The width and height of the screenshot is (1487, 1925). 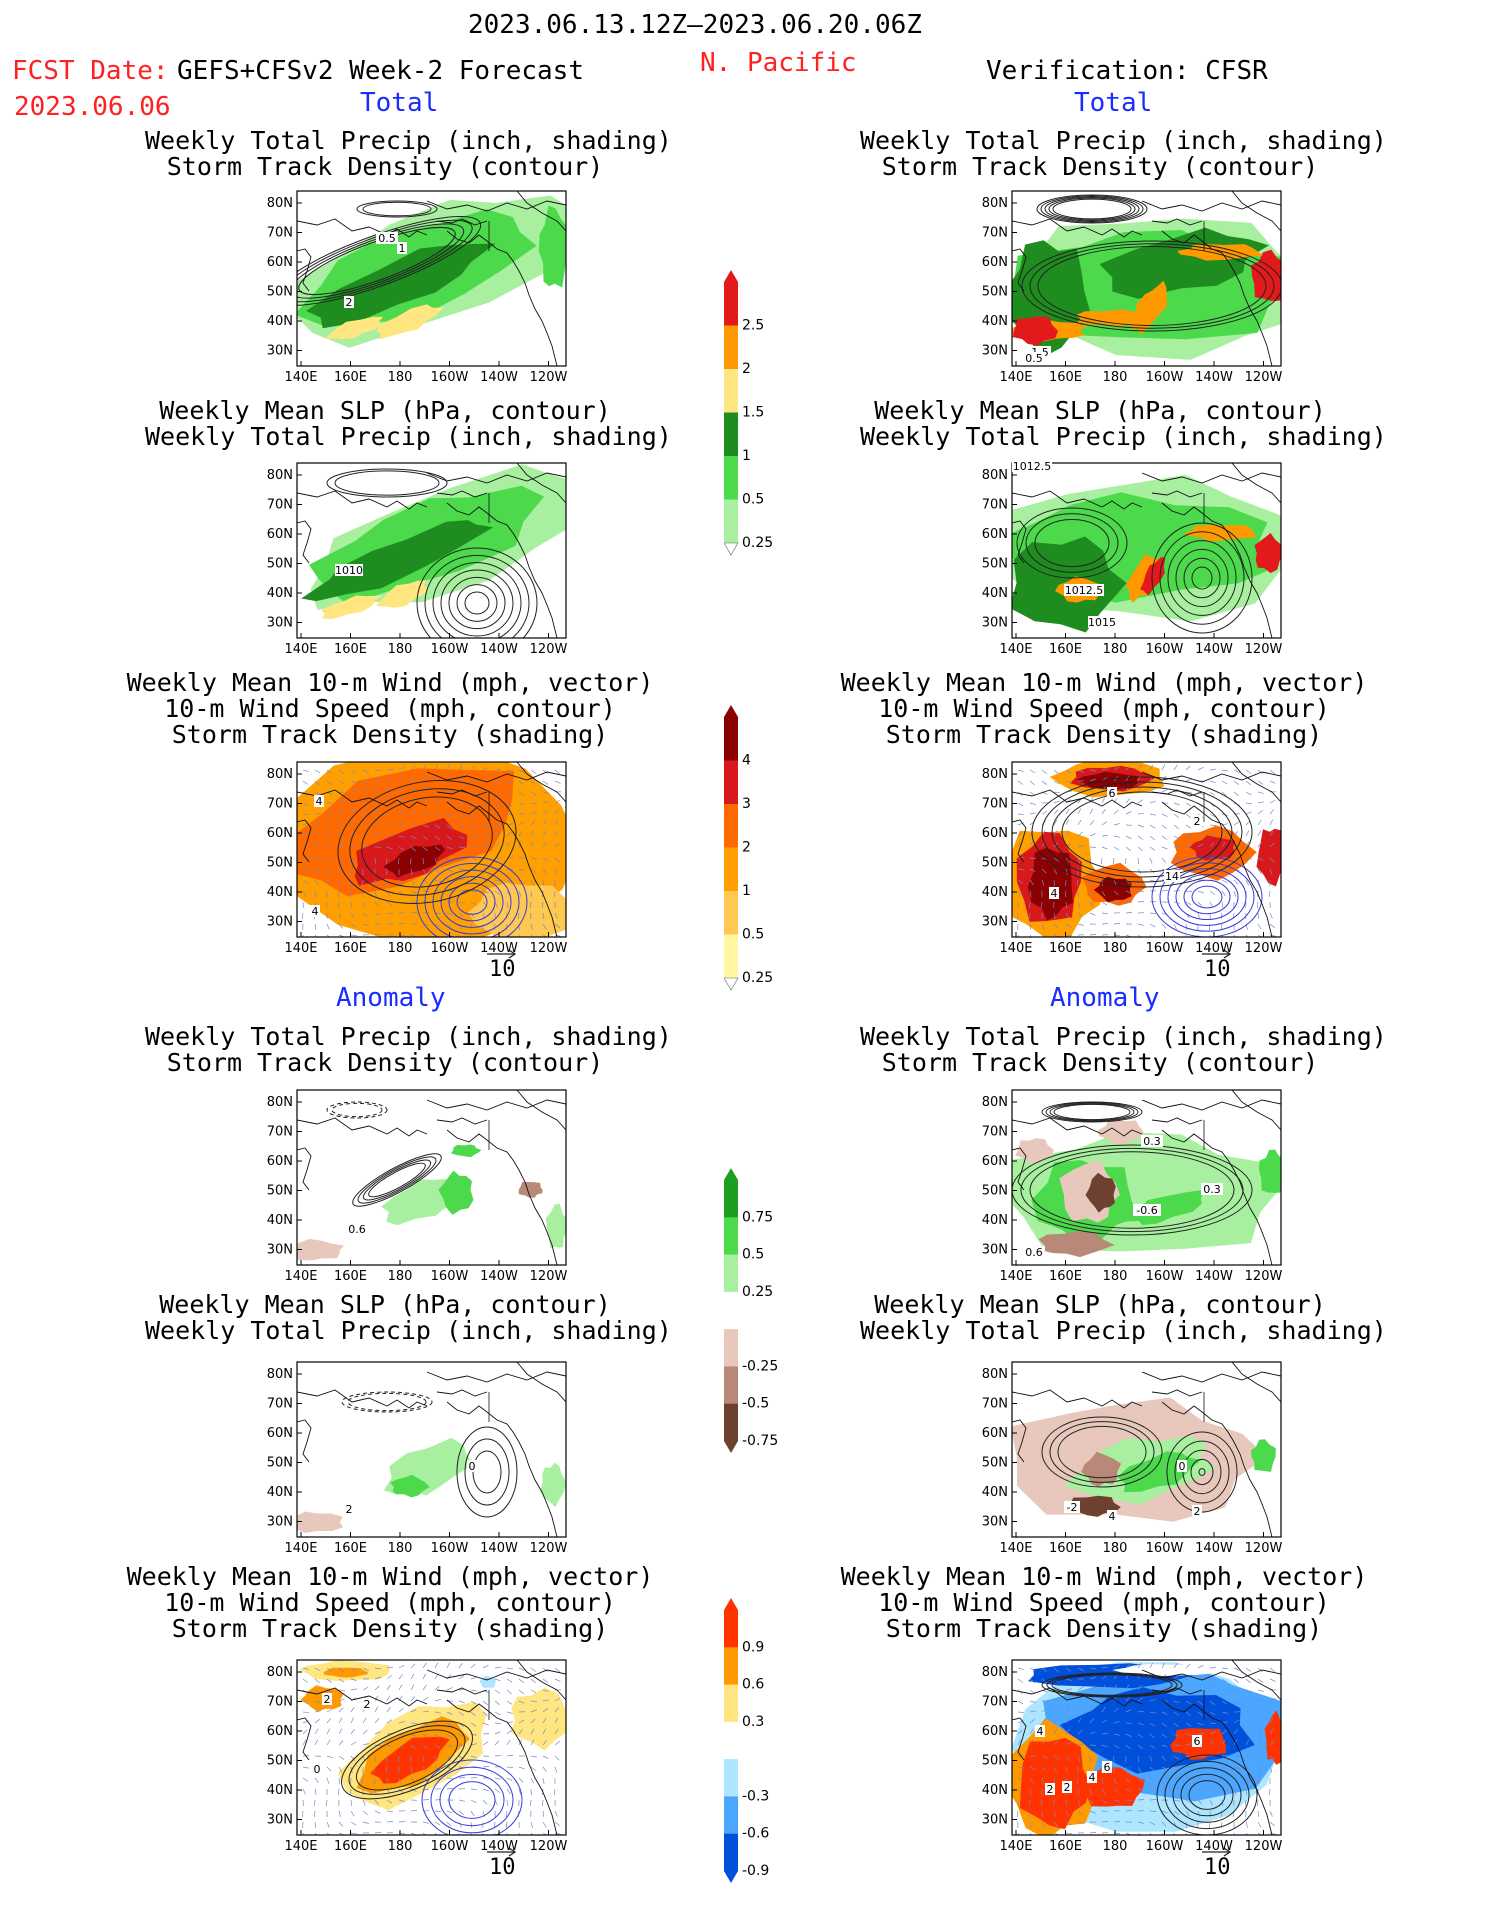 What do you see at coordinates (280, 623) in the screenshot?
I see `lat-label: 30N` at bounding box center [280, 623].